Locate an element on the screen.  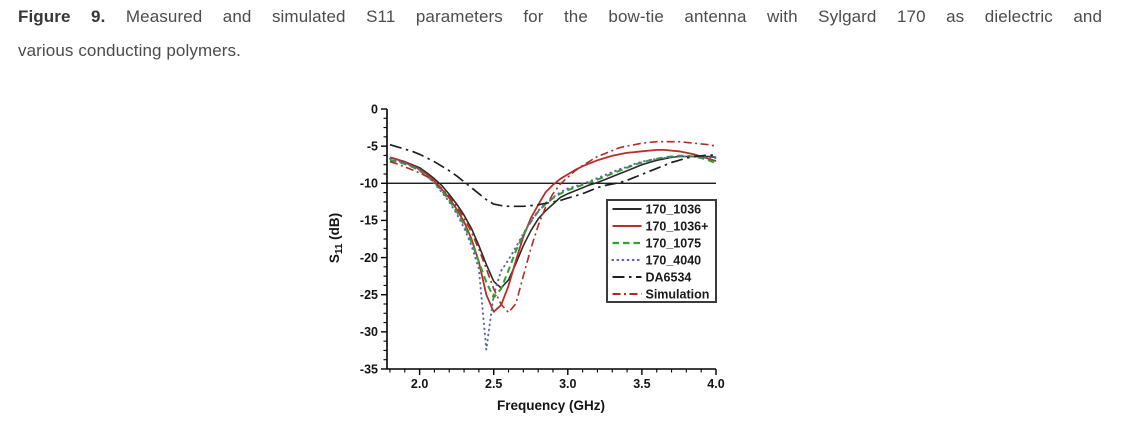
legend-label: 170_4040 is located at coordinates (674, 260).